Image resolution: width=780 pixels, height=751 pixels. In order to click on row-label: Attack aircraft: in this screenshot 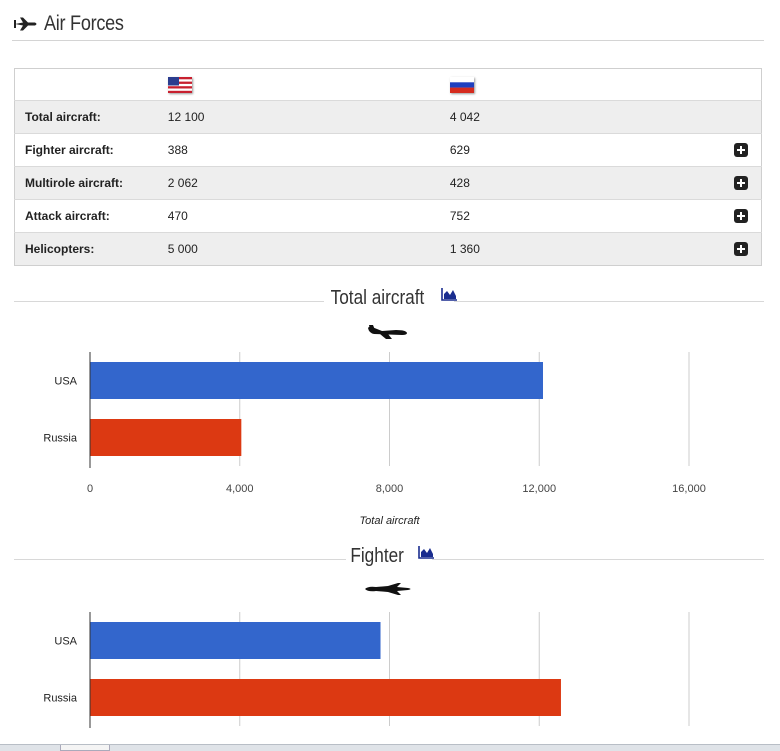, I will do `click(86, 216)`.